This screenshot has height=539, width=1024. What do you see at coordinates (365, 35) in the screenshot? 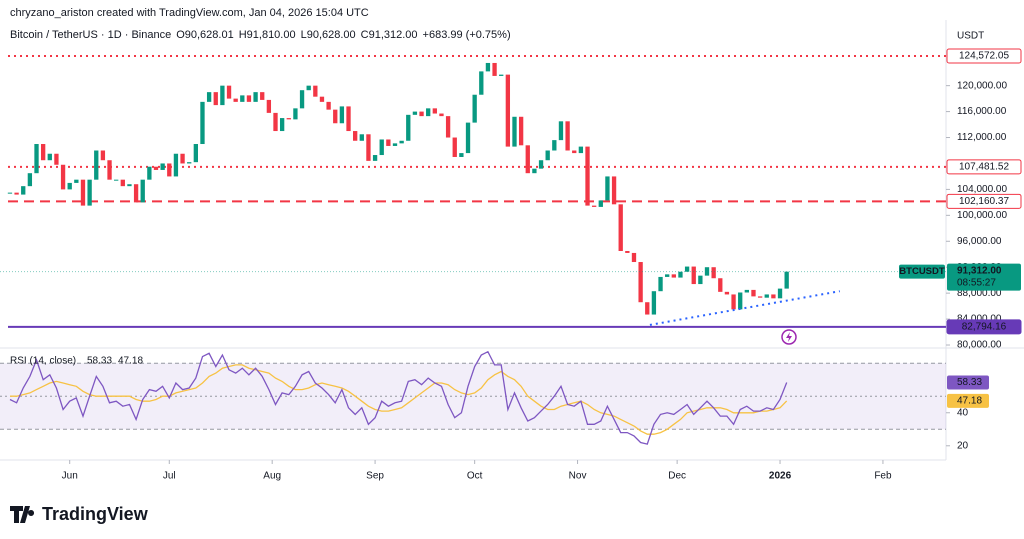
I see `ohlc-key: C` at bounding box center [365, 35].